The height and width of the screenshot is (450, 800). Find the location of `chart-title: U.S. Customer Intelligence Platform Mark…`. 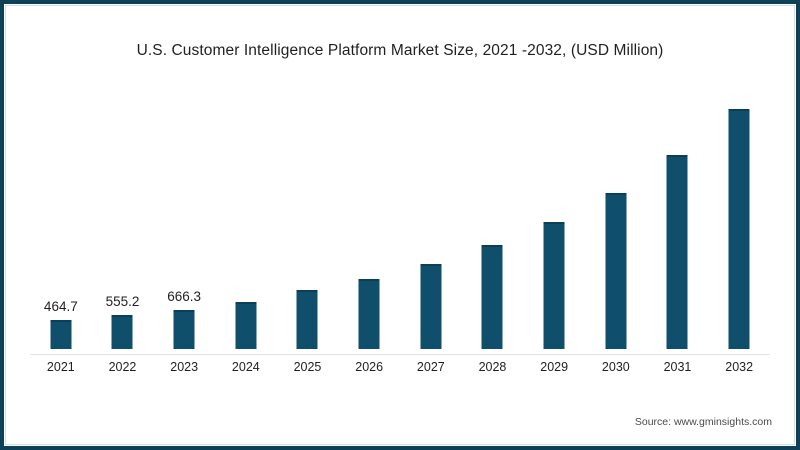

chart-title: U.S. Customer Intelligence Platform Mark… is located at coordinates (400, 50).